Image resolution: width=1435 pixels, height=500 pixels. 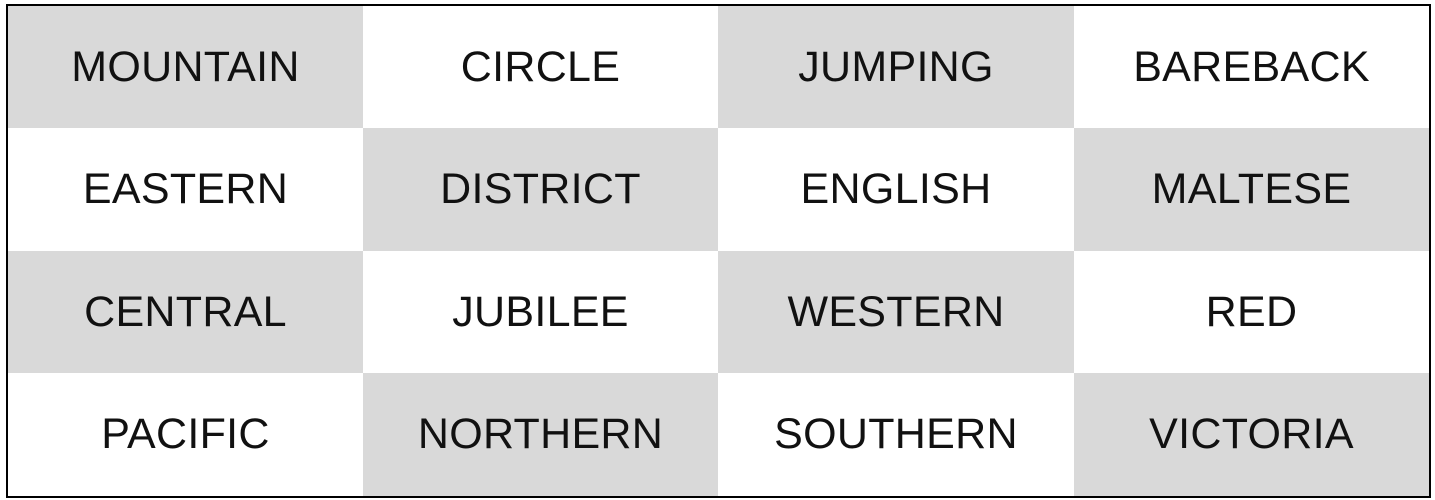 What do you see at coordinates (185, 434) in the screenshot?
I see `word-tile: PACIFIC` at bounding box center [185, 434].